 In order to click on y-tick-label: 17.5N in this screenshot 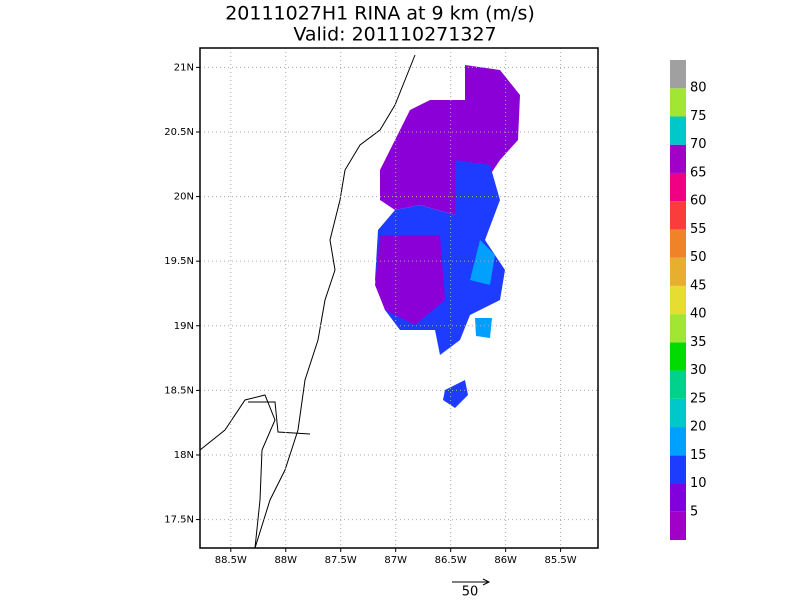, I will do `click(179, 520)`.